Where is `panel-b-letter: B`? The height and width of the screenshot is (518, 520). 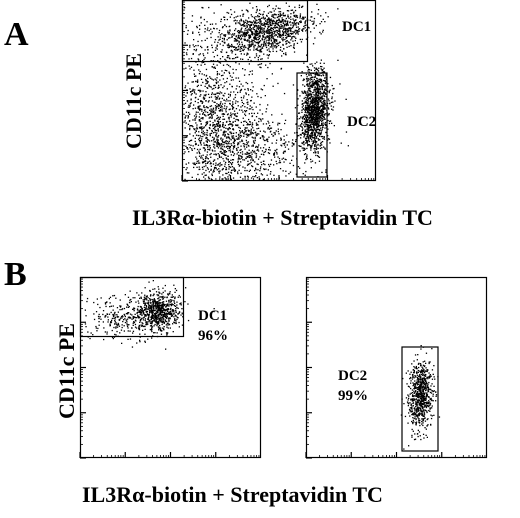 panel-b-letter: B is located at coordinates (15, 274).